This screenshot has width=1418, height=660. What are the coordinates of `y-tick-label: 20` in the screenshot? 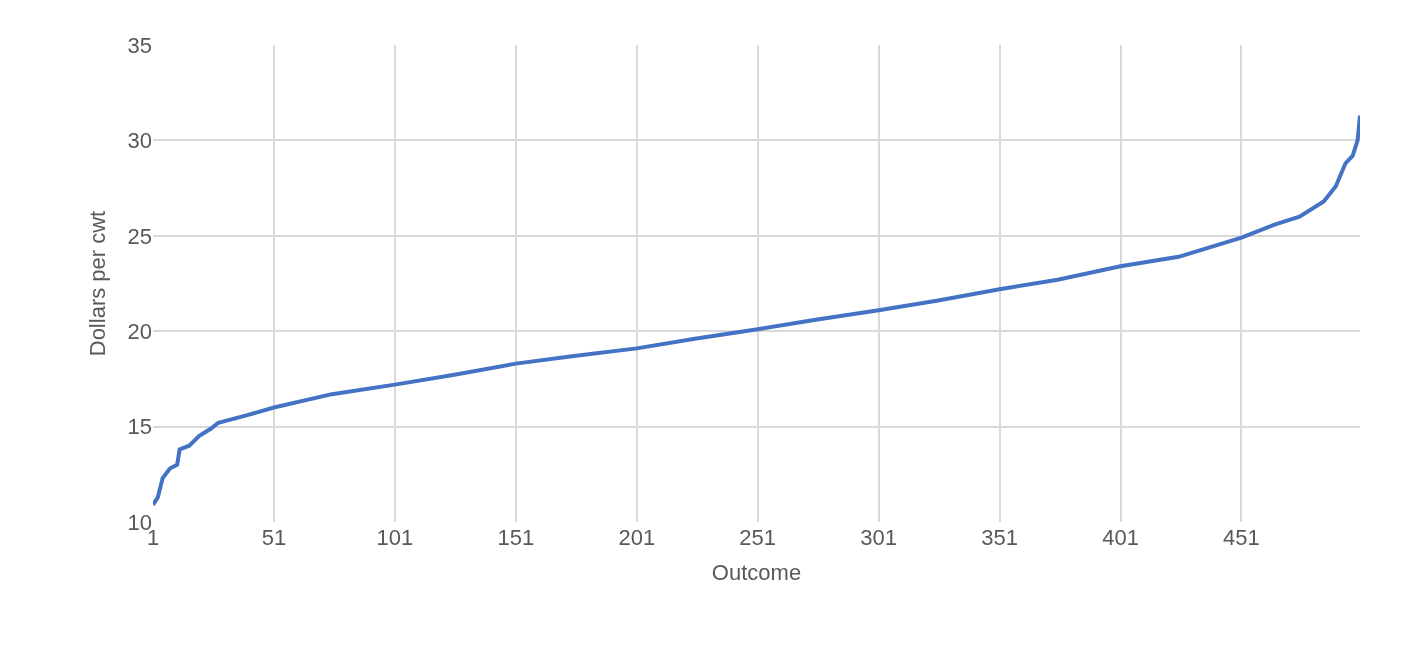 It's located at (139, 331).